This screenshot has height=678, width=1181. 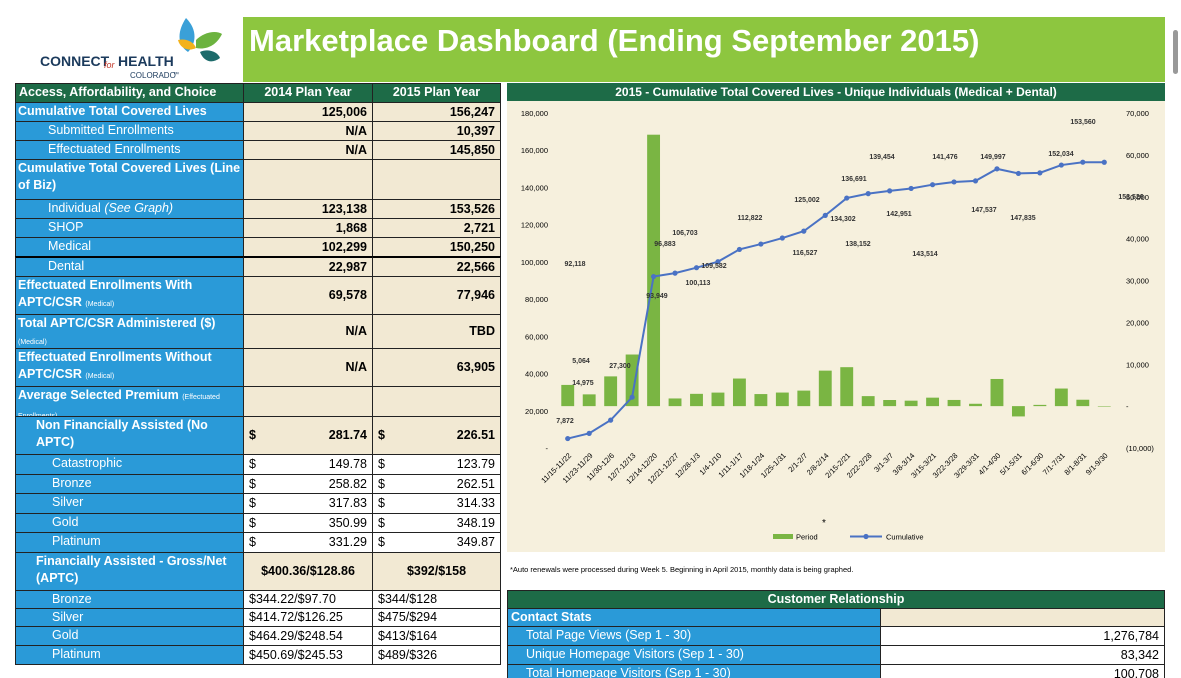 What do you see at coordinates (347, 295) in the screenshot?
I see `value: 69,578` at bounding box center [347, 295].